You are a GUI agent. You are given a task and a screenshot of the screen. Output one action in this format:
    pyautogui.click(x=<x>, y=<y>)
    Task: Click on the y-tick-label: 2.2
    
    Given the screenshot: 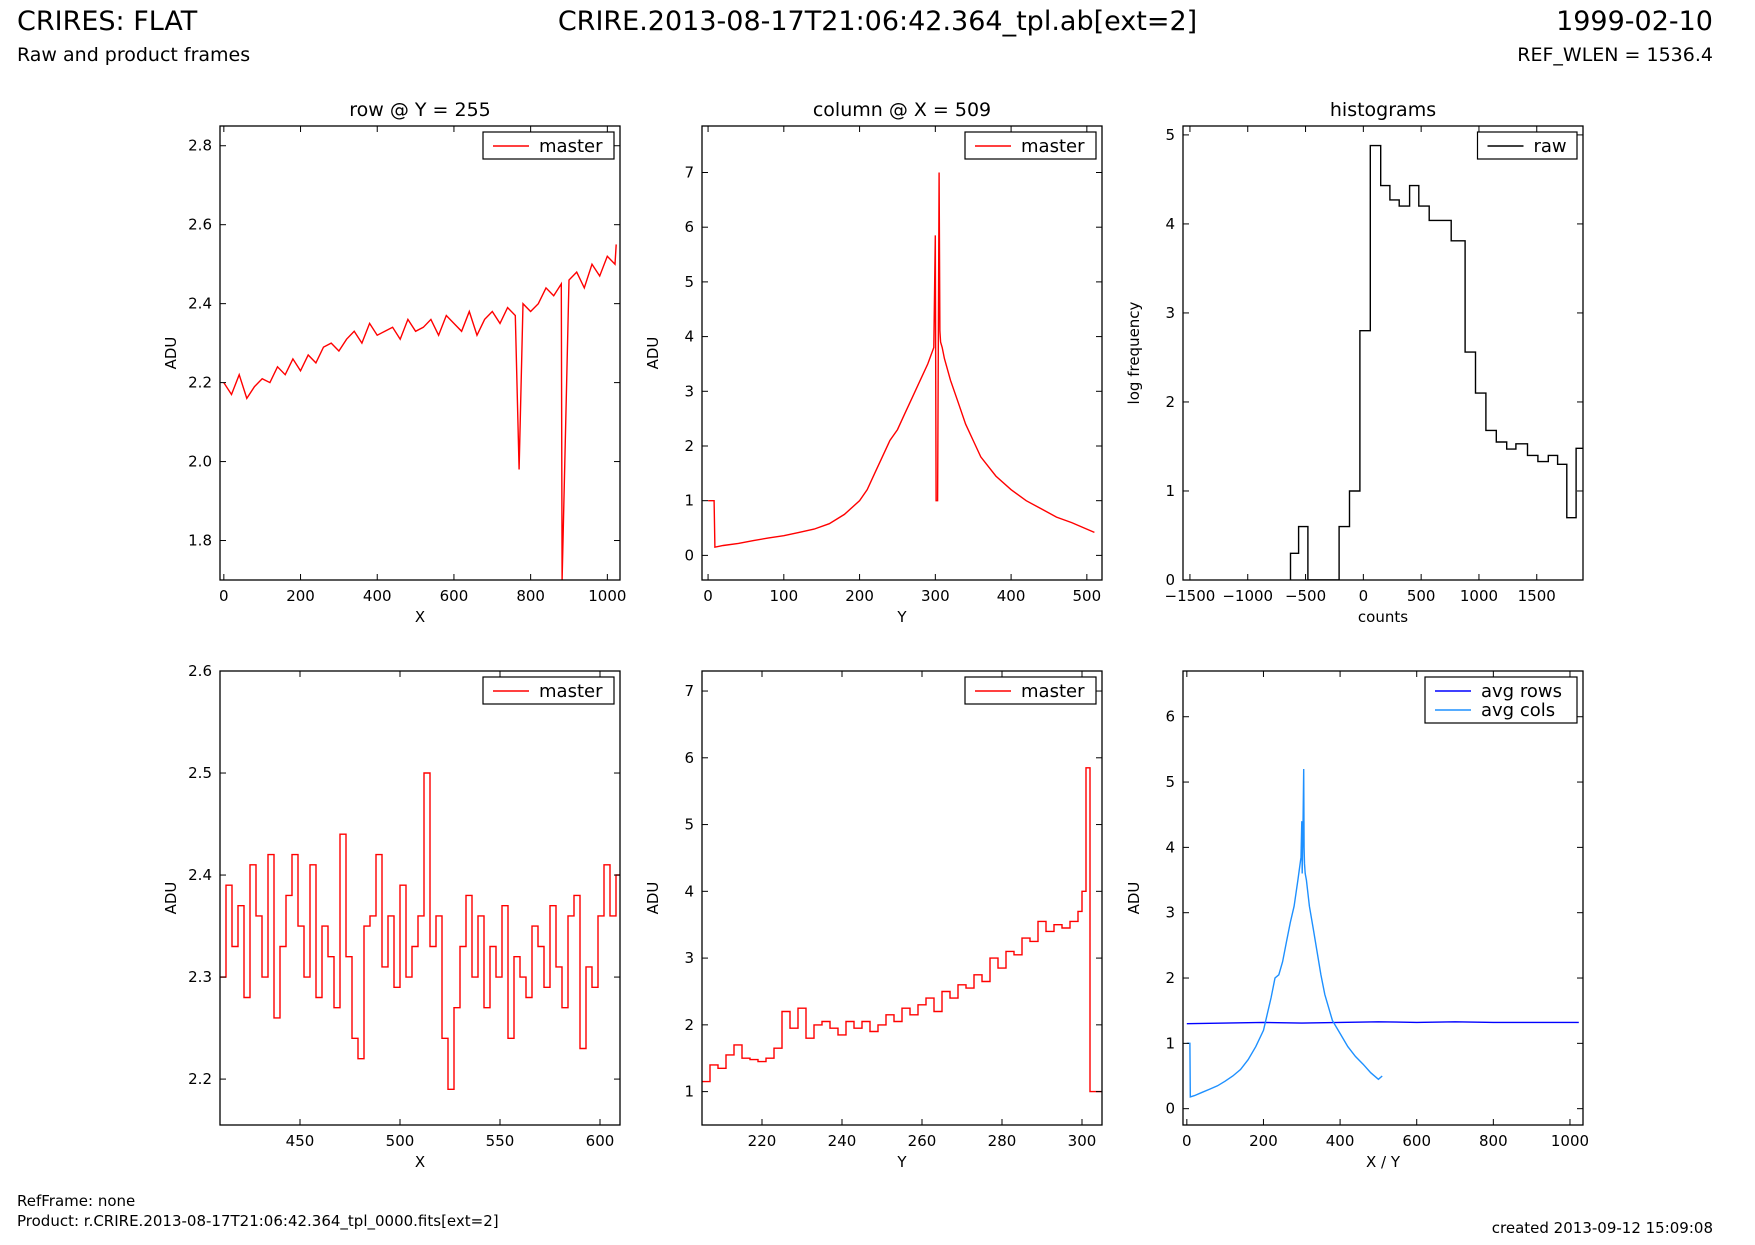 What is the action you would take?
    pyautogui.click(x=200, y=1079)
    